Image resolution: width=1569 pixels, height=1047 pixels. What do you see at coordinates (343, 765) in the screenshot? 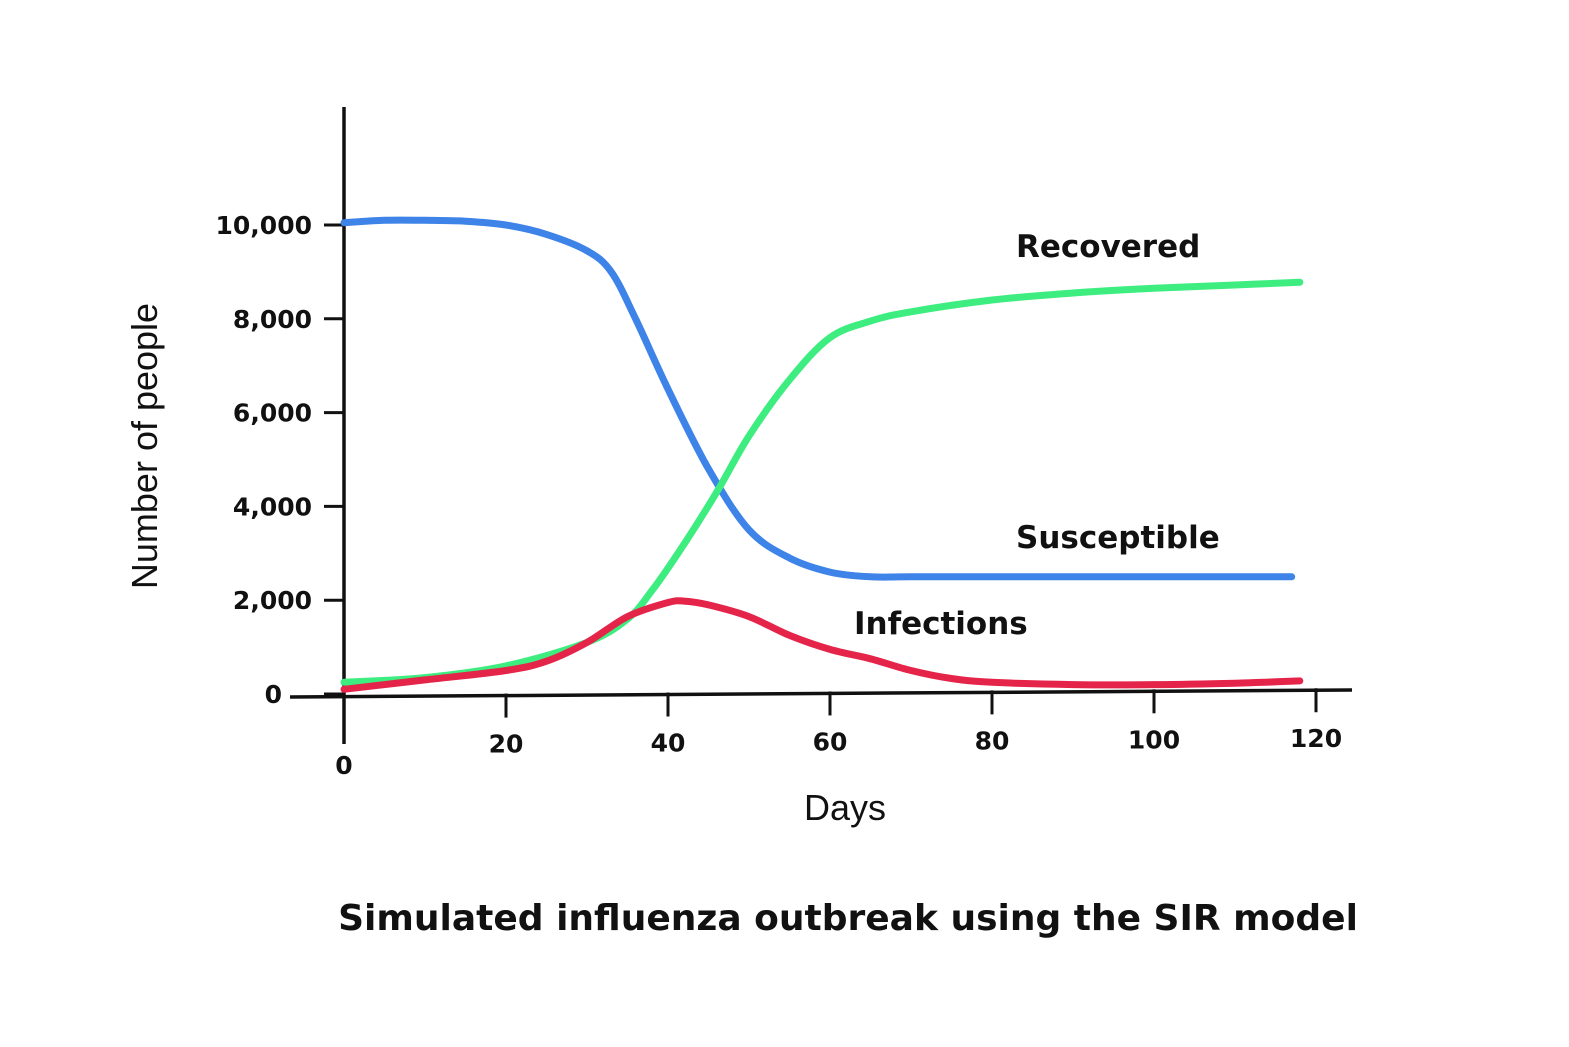
I see `x-tick-label: 0` at bounding box center [343, 765].